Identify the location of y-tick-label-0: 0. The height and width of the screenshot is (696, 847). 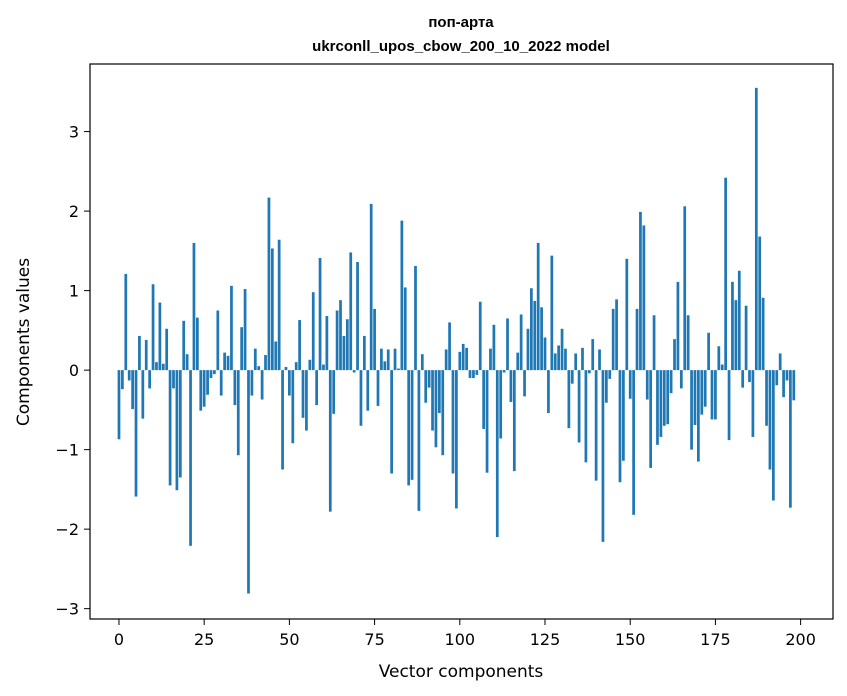
(74, 370).